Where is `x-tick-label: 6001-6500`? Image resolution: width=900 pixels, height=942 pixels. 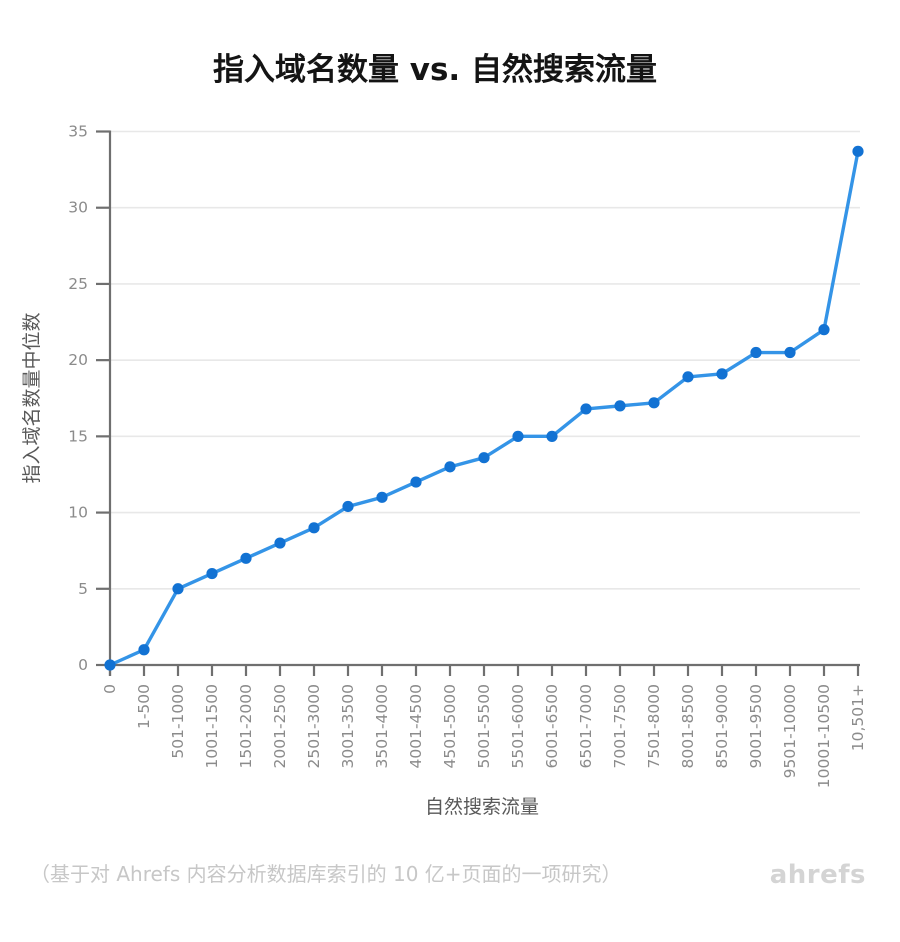 x-tick-label: 6001-6500 is located at coordinates (552, 726).